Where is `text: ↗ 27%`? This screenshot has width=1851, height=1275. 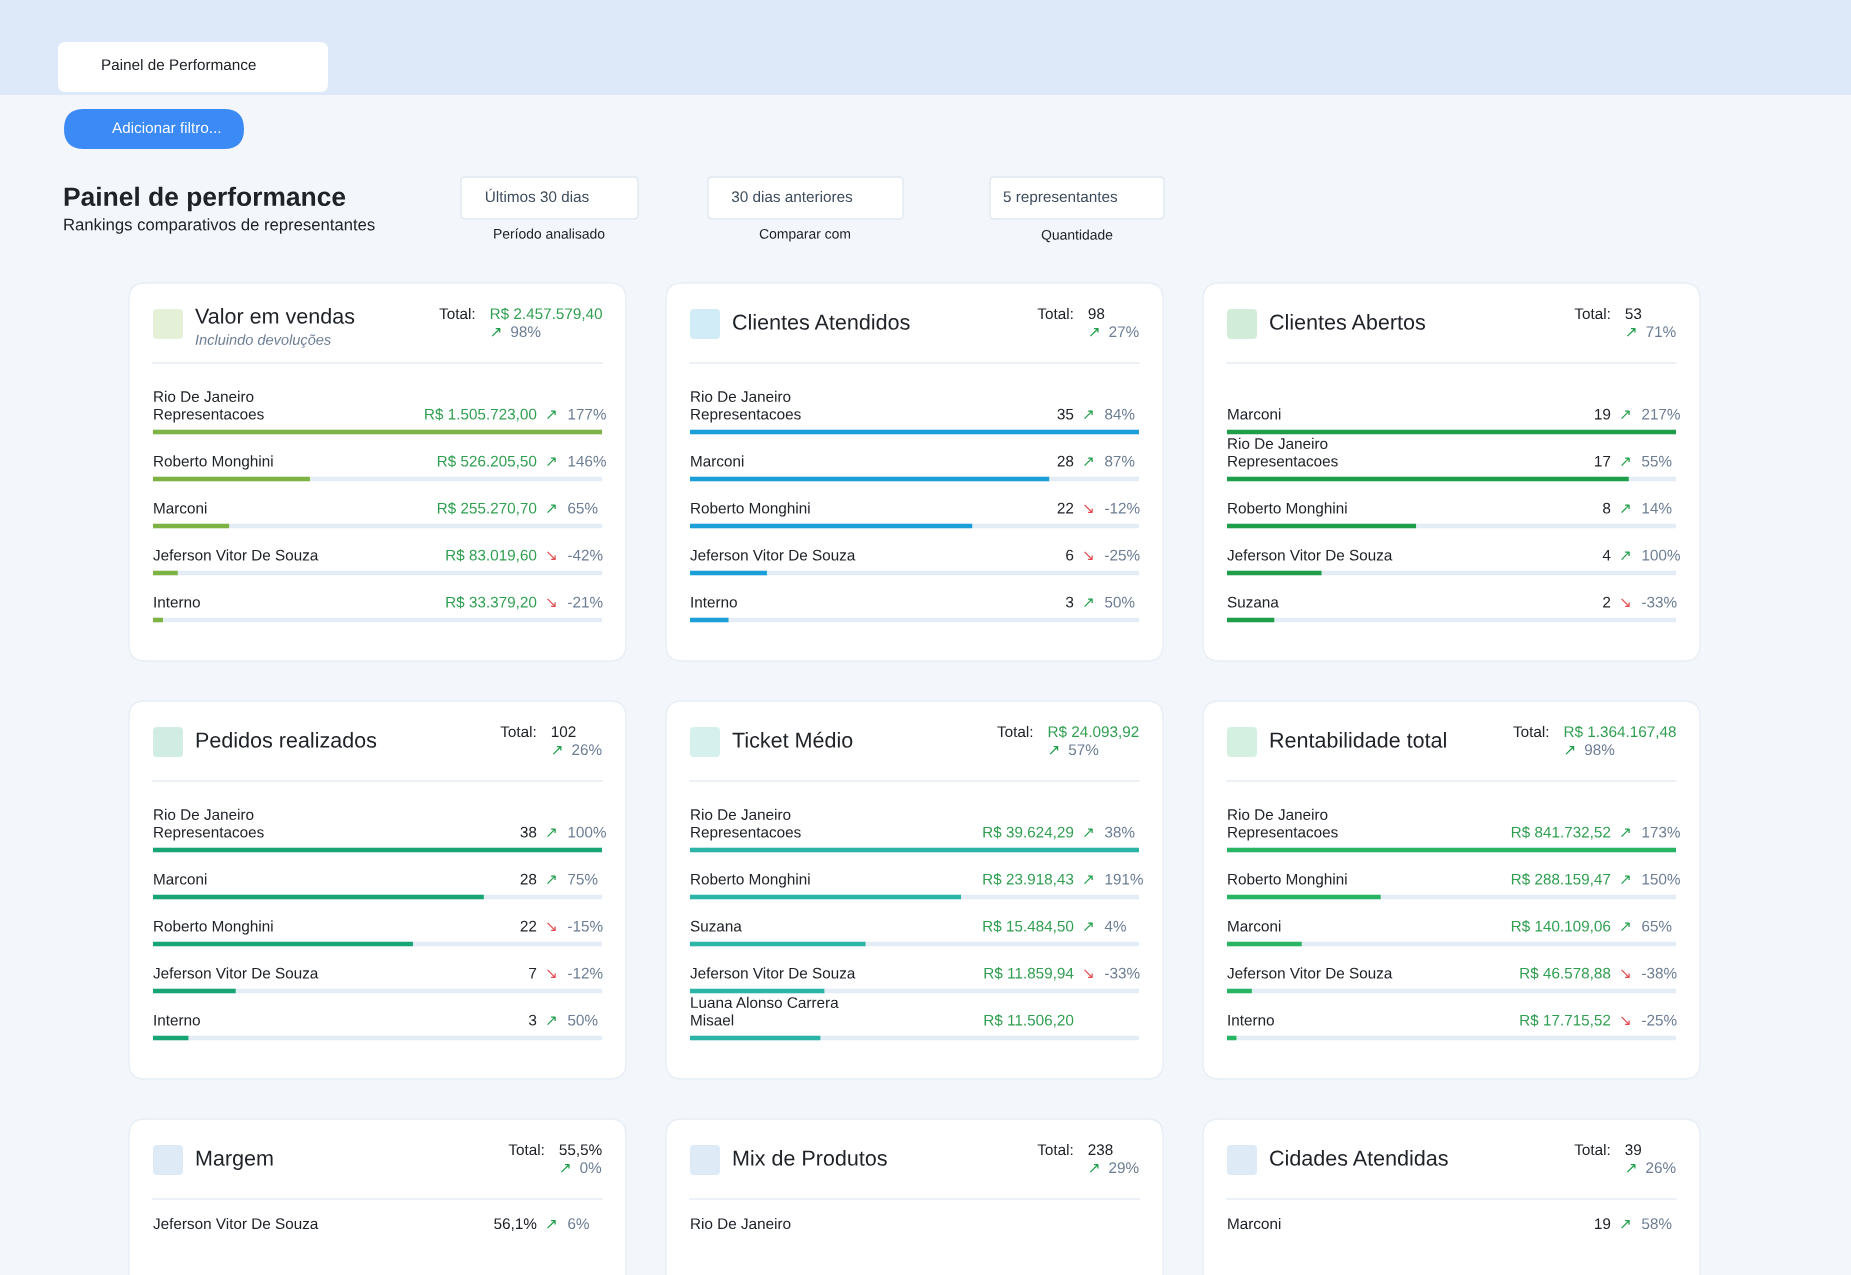 text: ↗ 27% is located at coordinates (1114, 332).